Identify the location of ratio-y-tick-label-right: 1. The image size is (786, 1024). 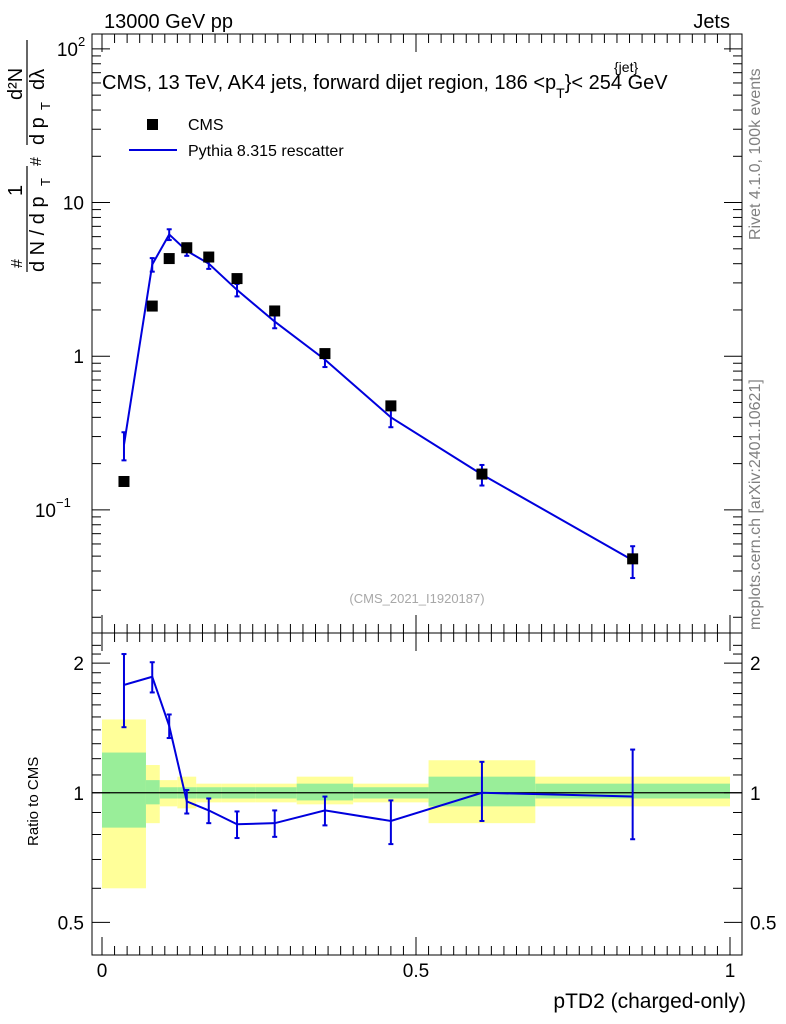
(755, 794).